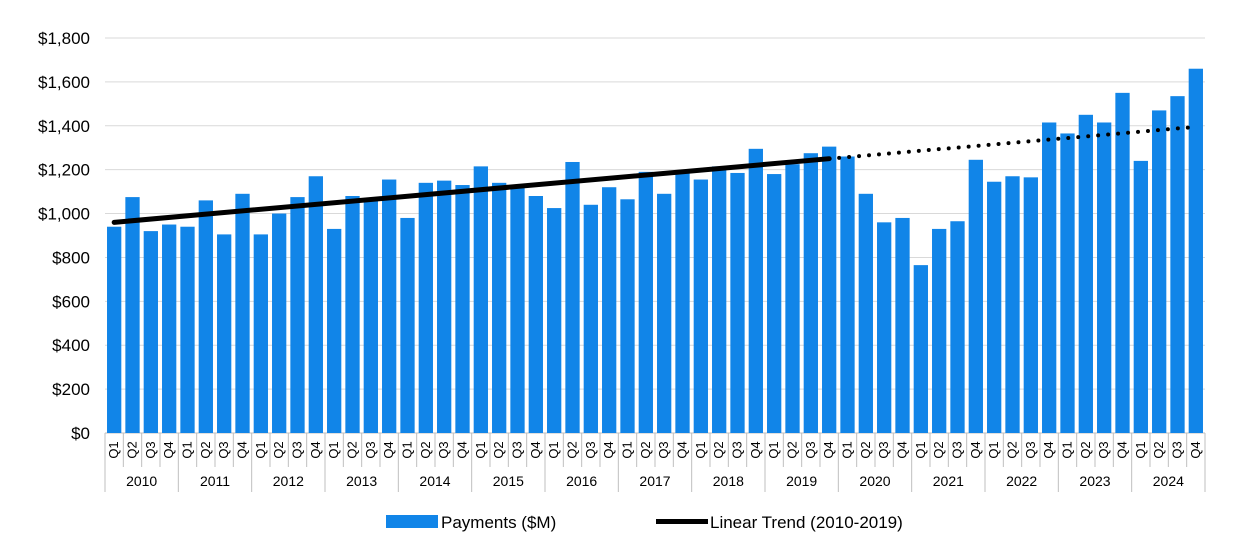 This screenshot has width=1240, height=557. I want to click on trend-line, so click(471, 190).